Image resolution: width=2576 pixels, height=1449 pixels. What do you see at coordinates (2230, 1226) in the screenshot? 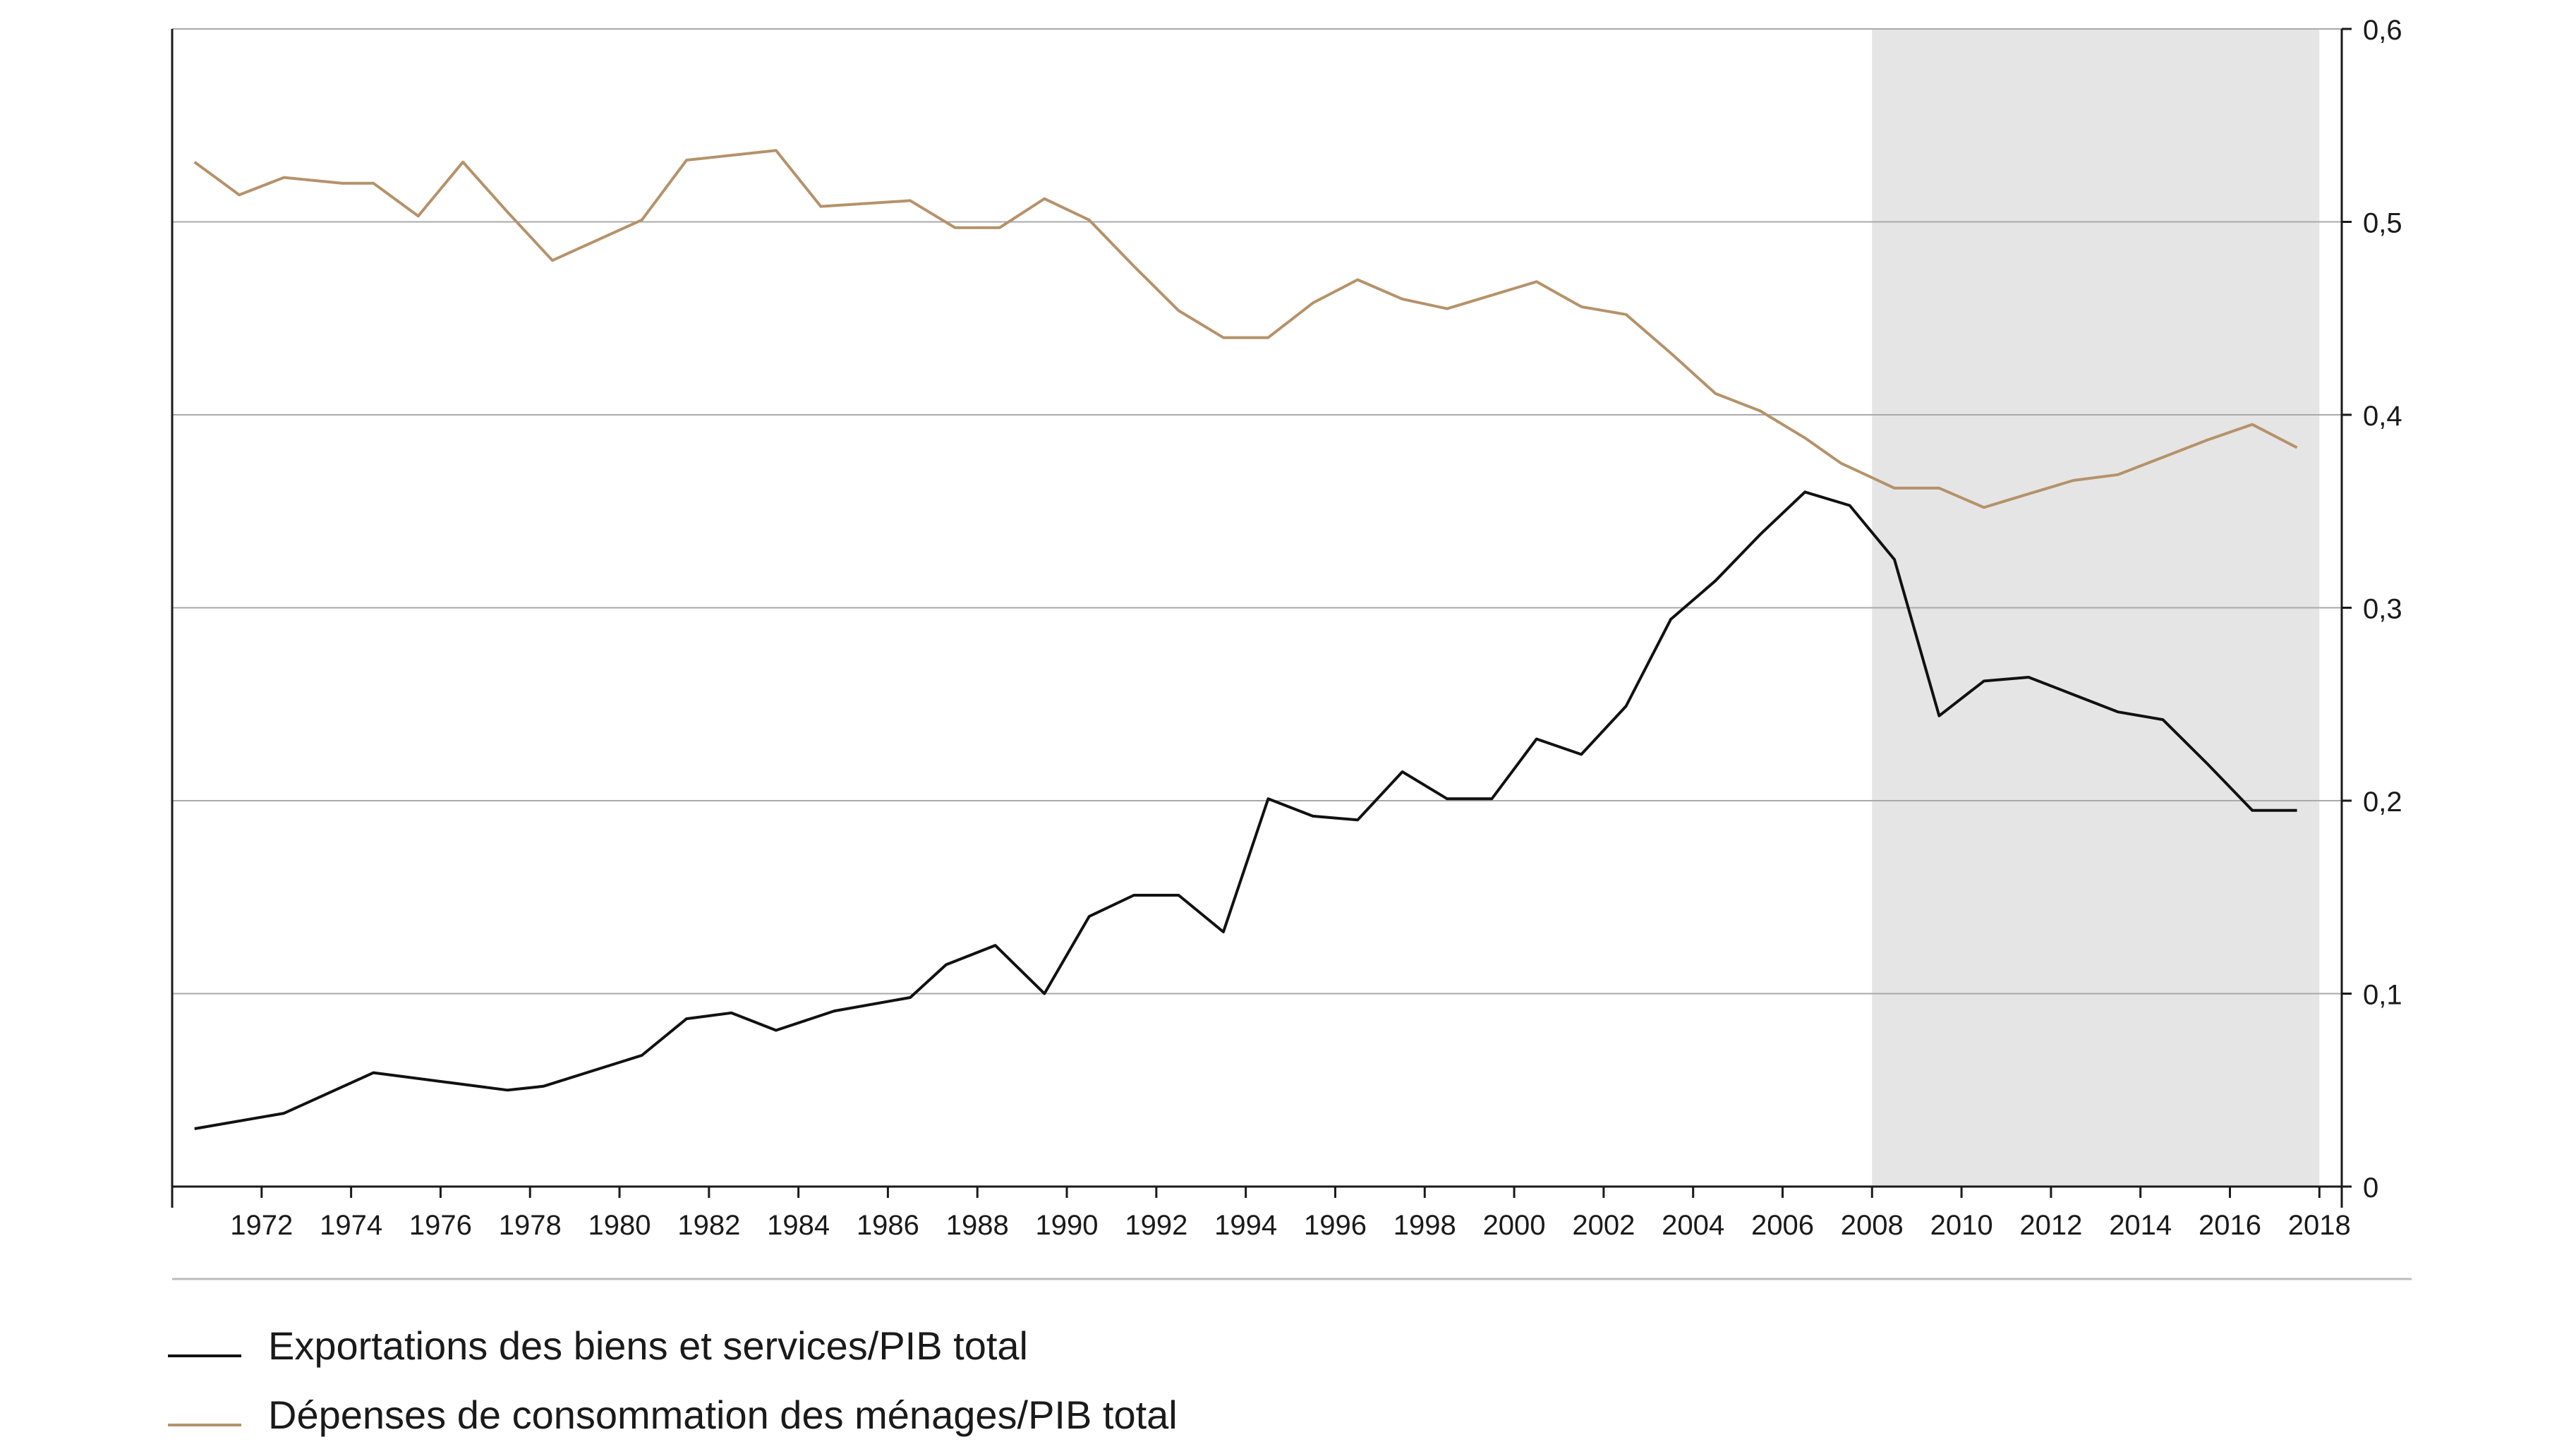
I see `x-tick-label-2016: 2016` at bounding box center [2230, 1226].